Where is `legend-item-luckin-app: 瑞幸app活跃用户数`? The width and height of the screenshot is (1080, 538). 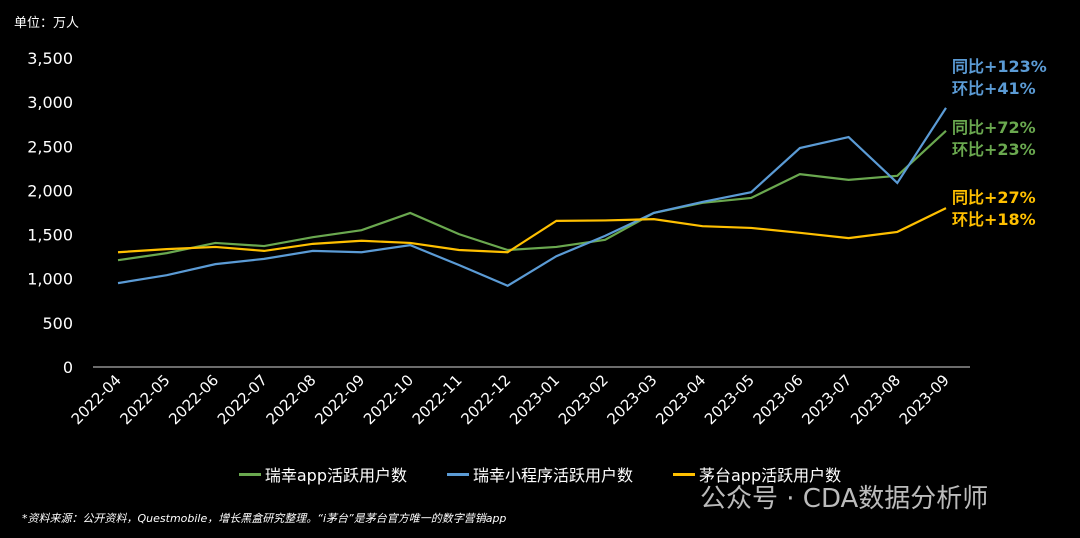 legend-item-luckin-app: 瑞幸app活跃用户数 is located at coordinates (322, 474).